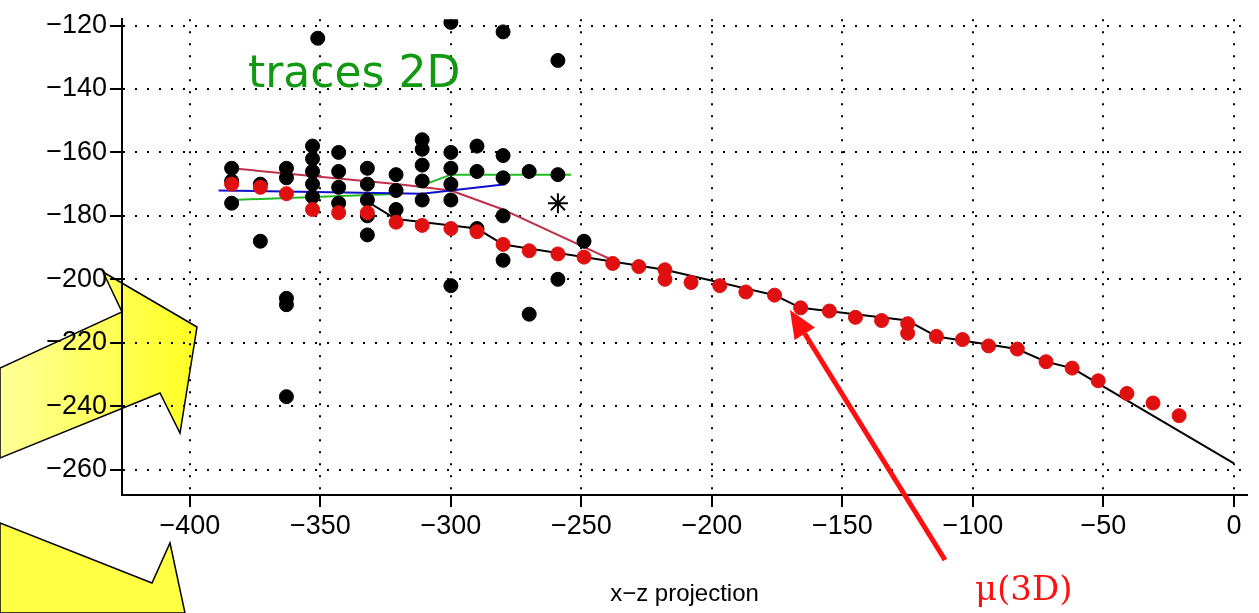  I want to click on y-tick-label: −140, so click(76, 87).